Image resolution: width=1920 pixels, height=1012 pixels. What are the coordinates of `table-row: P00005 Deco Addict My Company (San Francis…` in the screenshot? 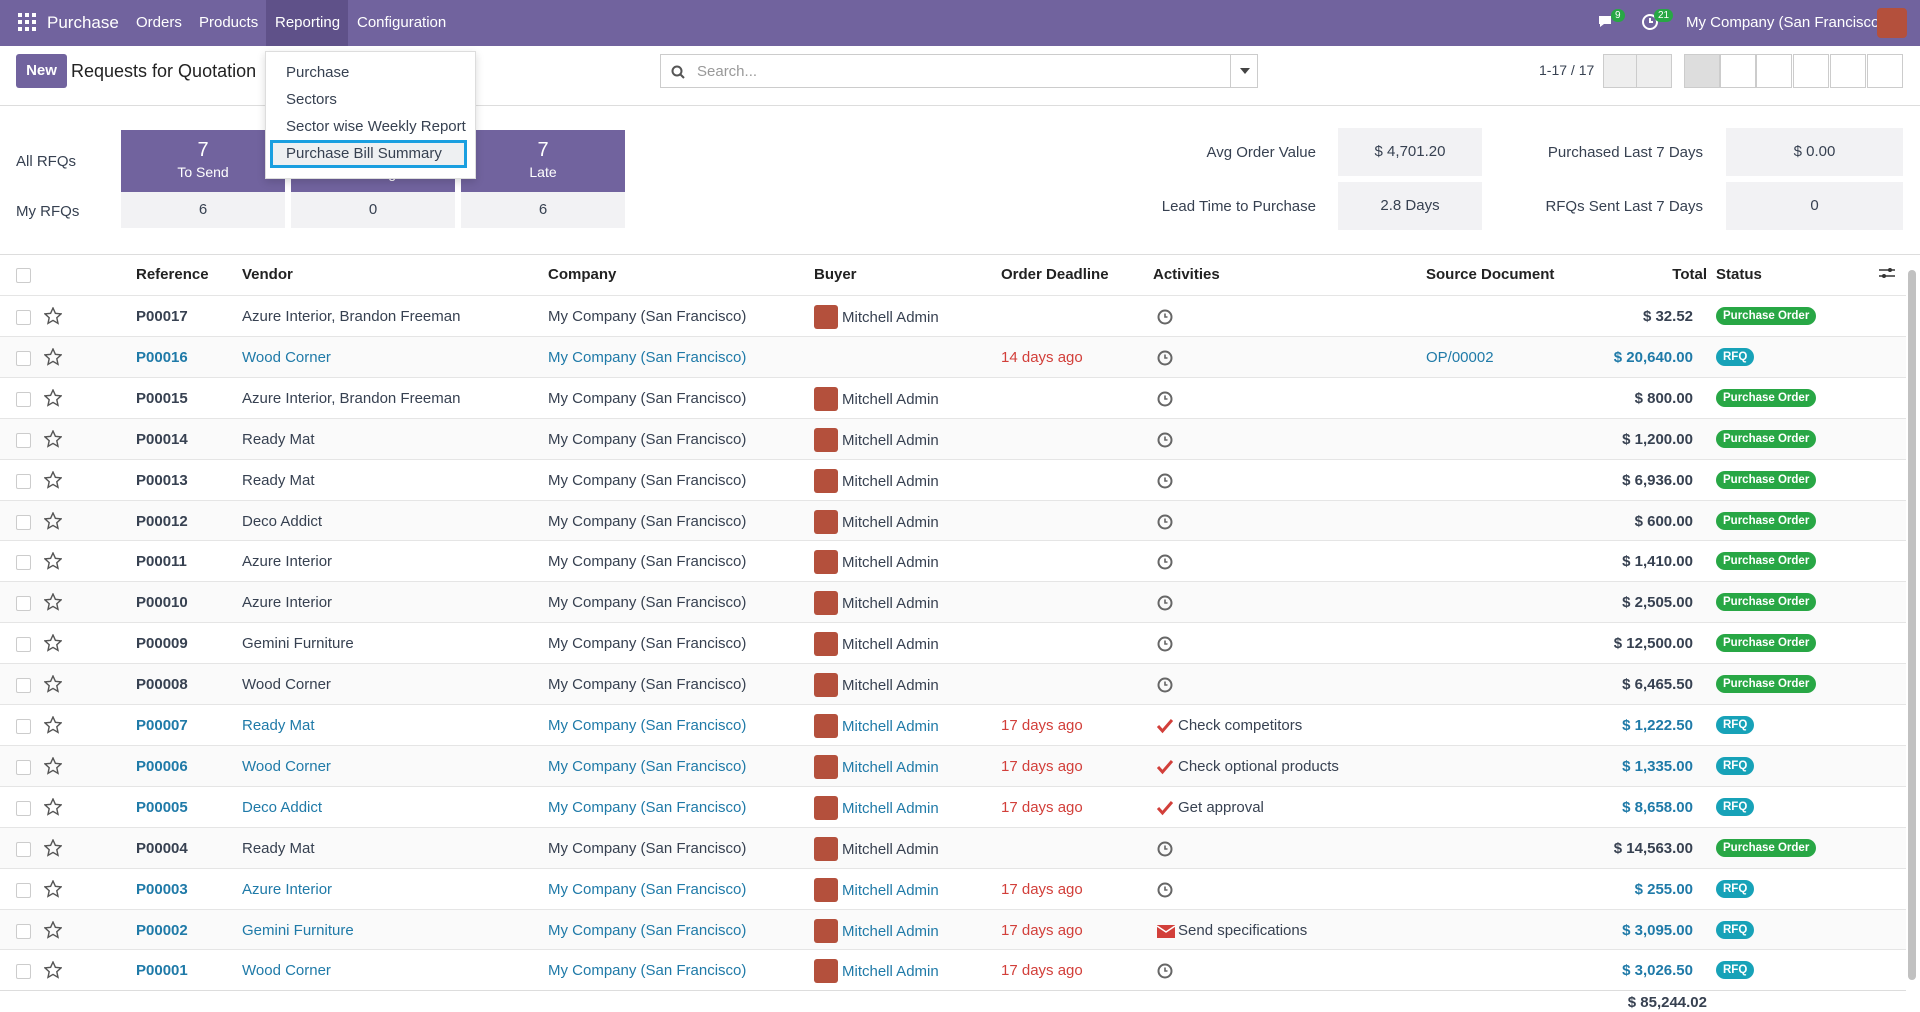 It's located at (953, 806).